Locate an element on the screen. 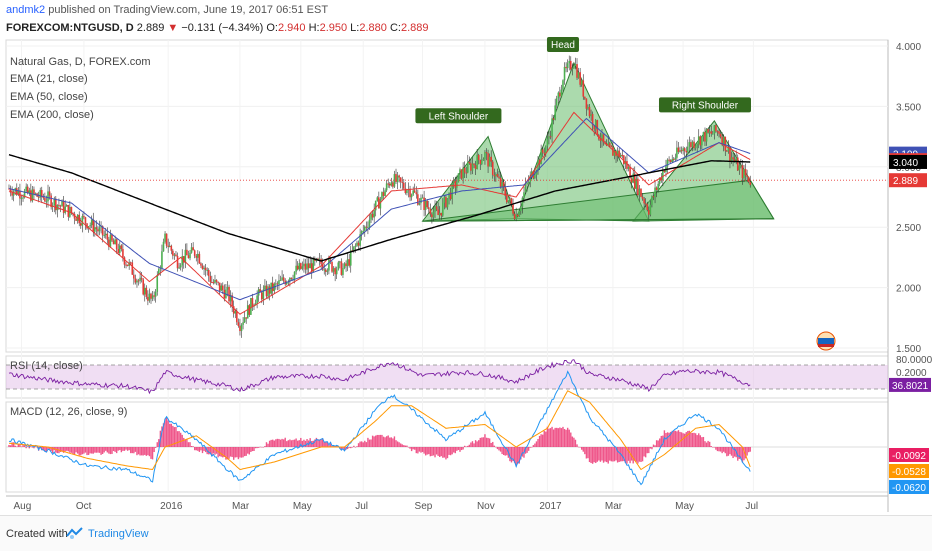 The image size is (932, 551). tradingview-brand-link: TradingView is located at coordinates (118, 534).